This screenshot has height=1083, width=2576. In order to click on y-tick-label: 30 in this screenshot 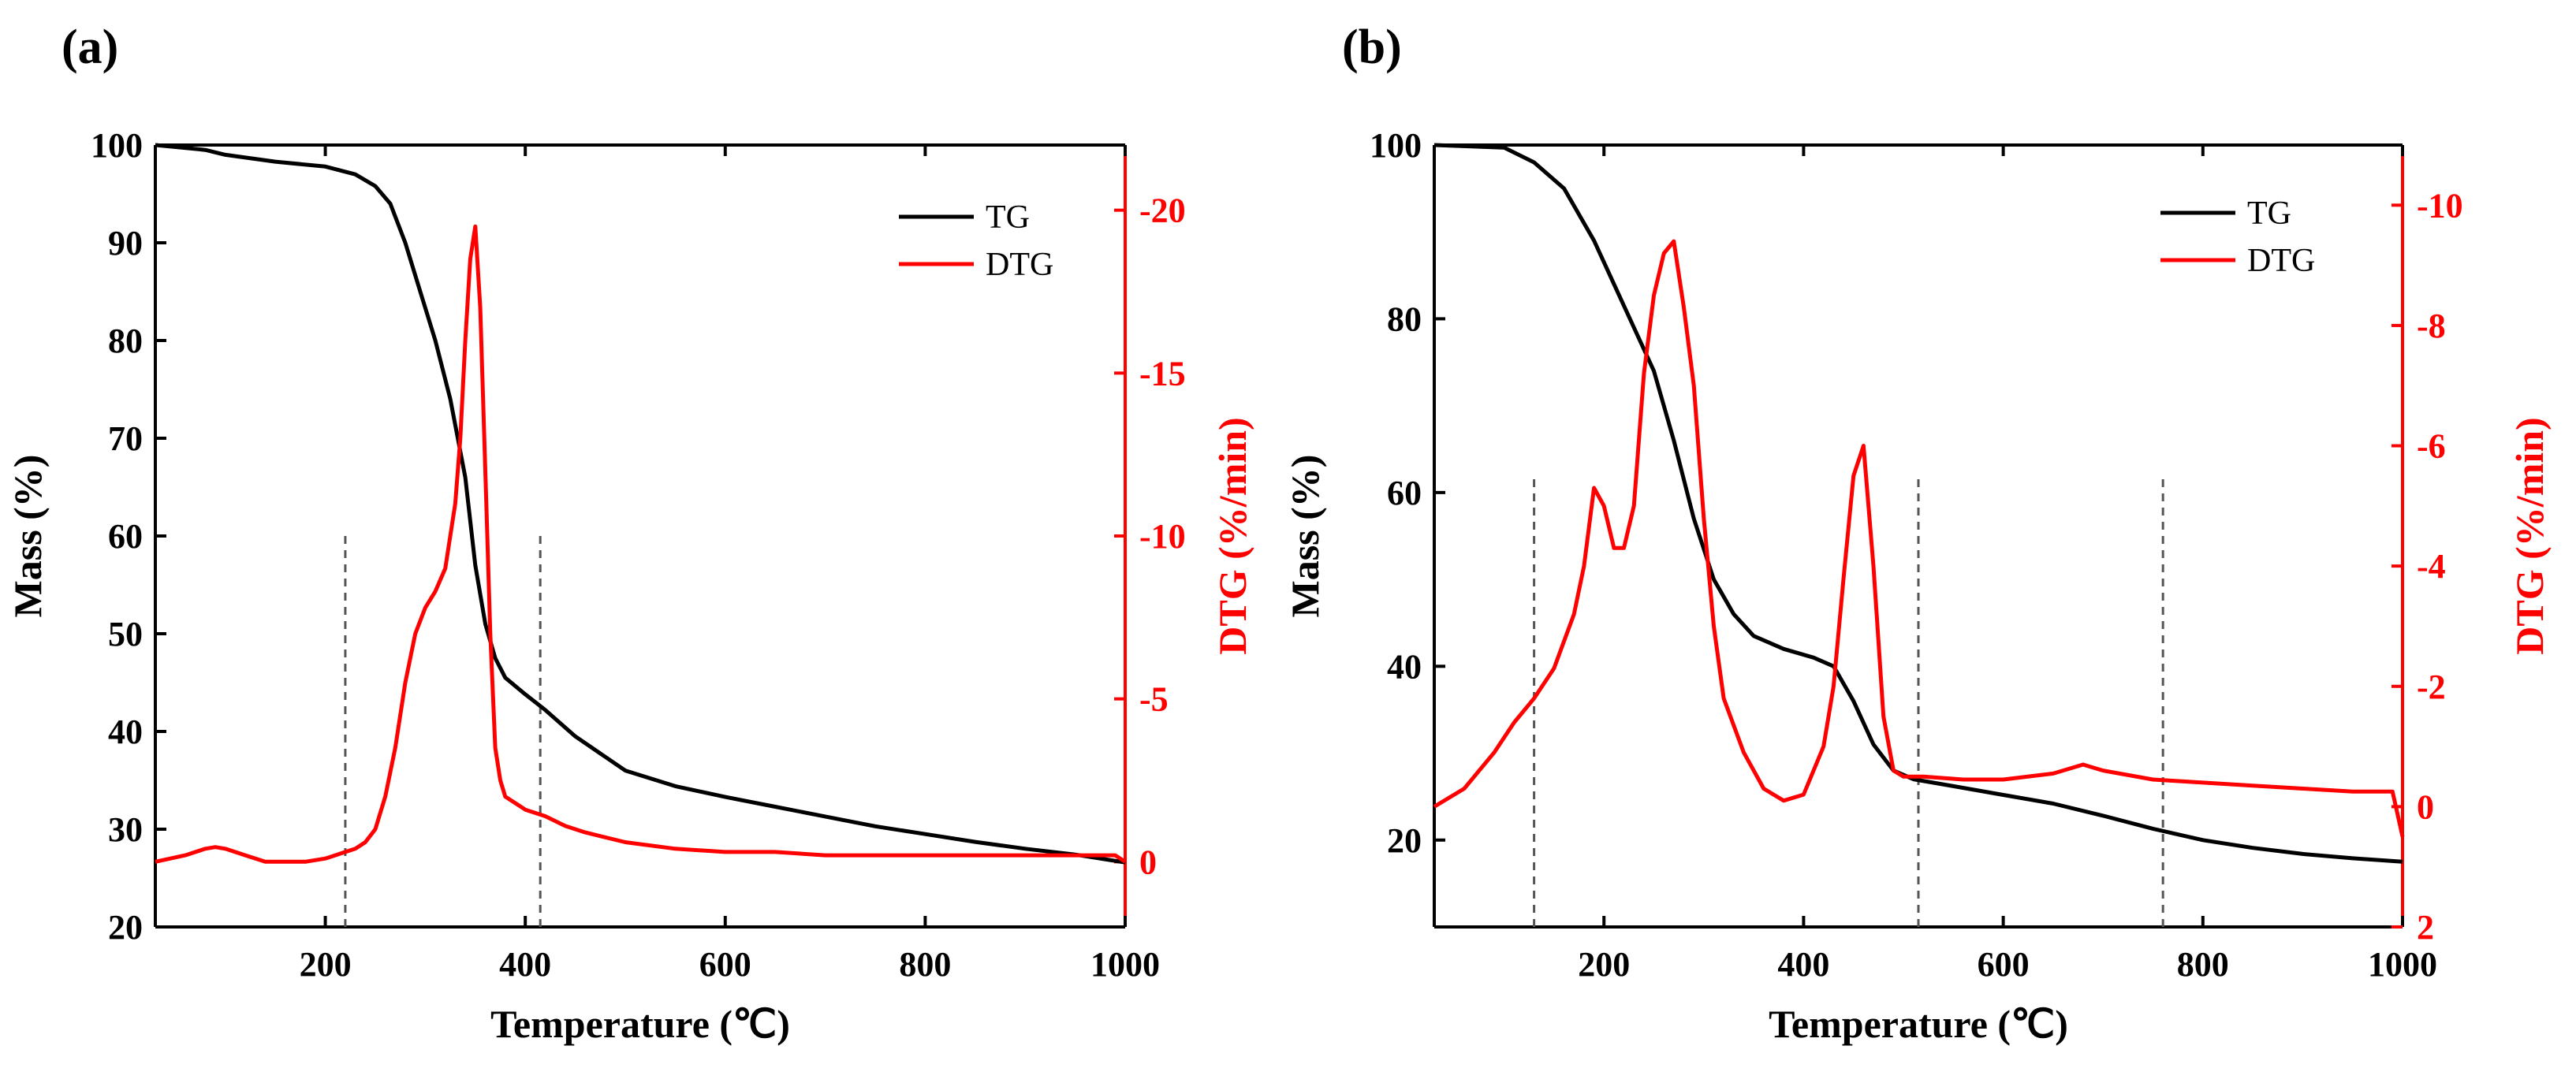, I will do `click(125, 829)`.